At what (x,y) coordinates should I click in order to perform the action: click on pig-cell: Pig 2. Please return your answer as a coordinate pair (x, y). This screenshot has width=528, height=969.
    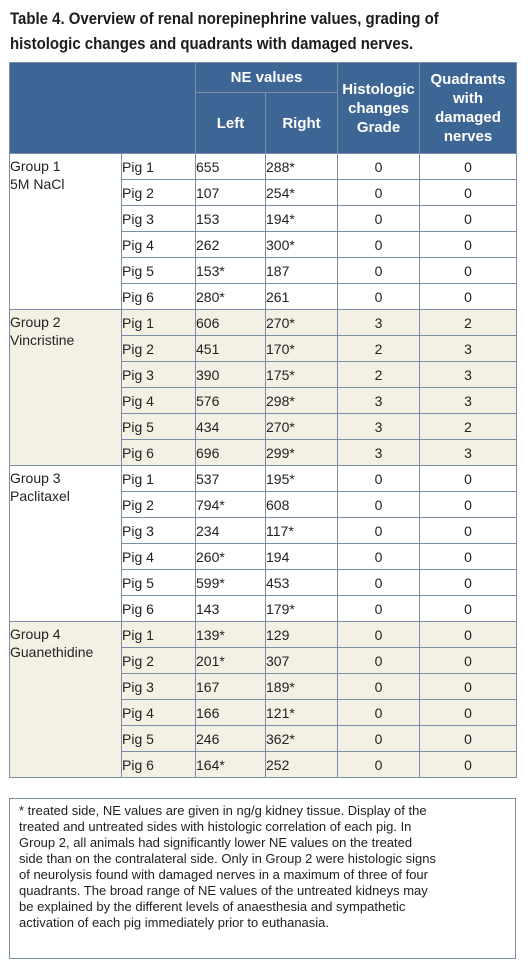
    Looking at the image, I should click on (158, 660).